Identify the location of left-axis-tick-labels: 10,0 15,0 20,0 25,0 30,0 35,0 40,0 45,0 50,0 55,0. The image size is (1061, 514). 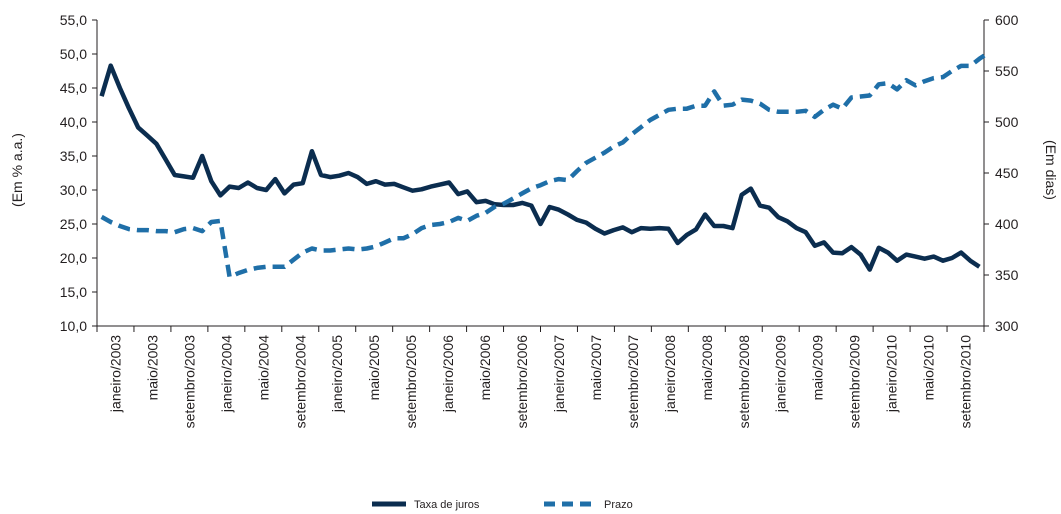
(78, 173).